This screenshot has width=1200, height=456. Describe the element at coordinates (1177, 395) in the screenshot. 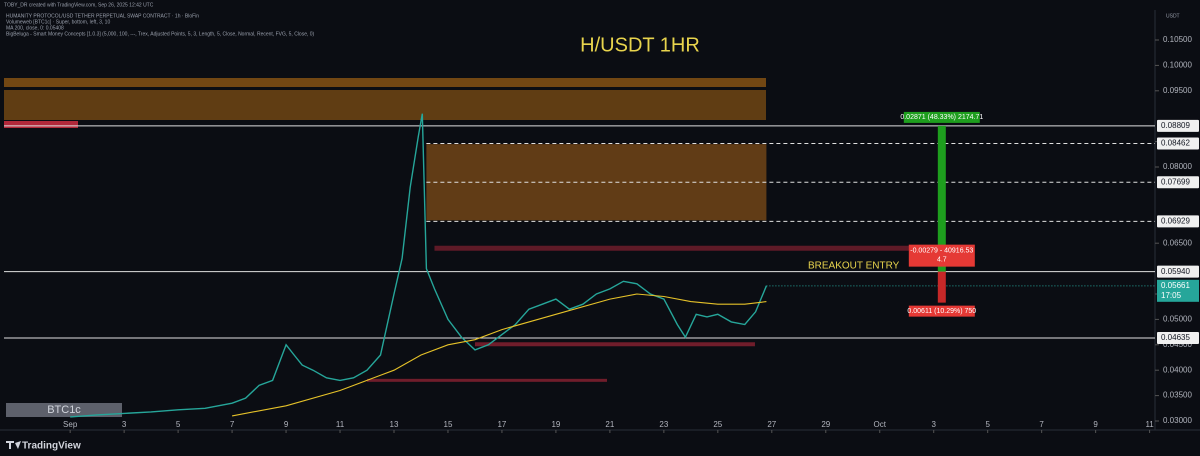

I see `y-tick-label: 0.03500` at that location.